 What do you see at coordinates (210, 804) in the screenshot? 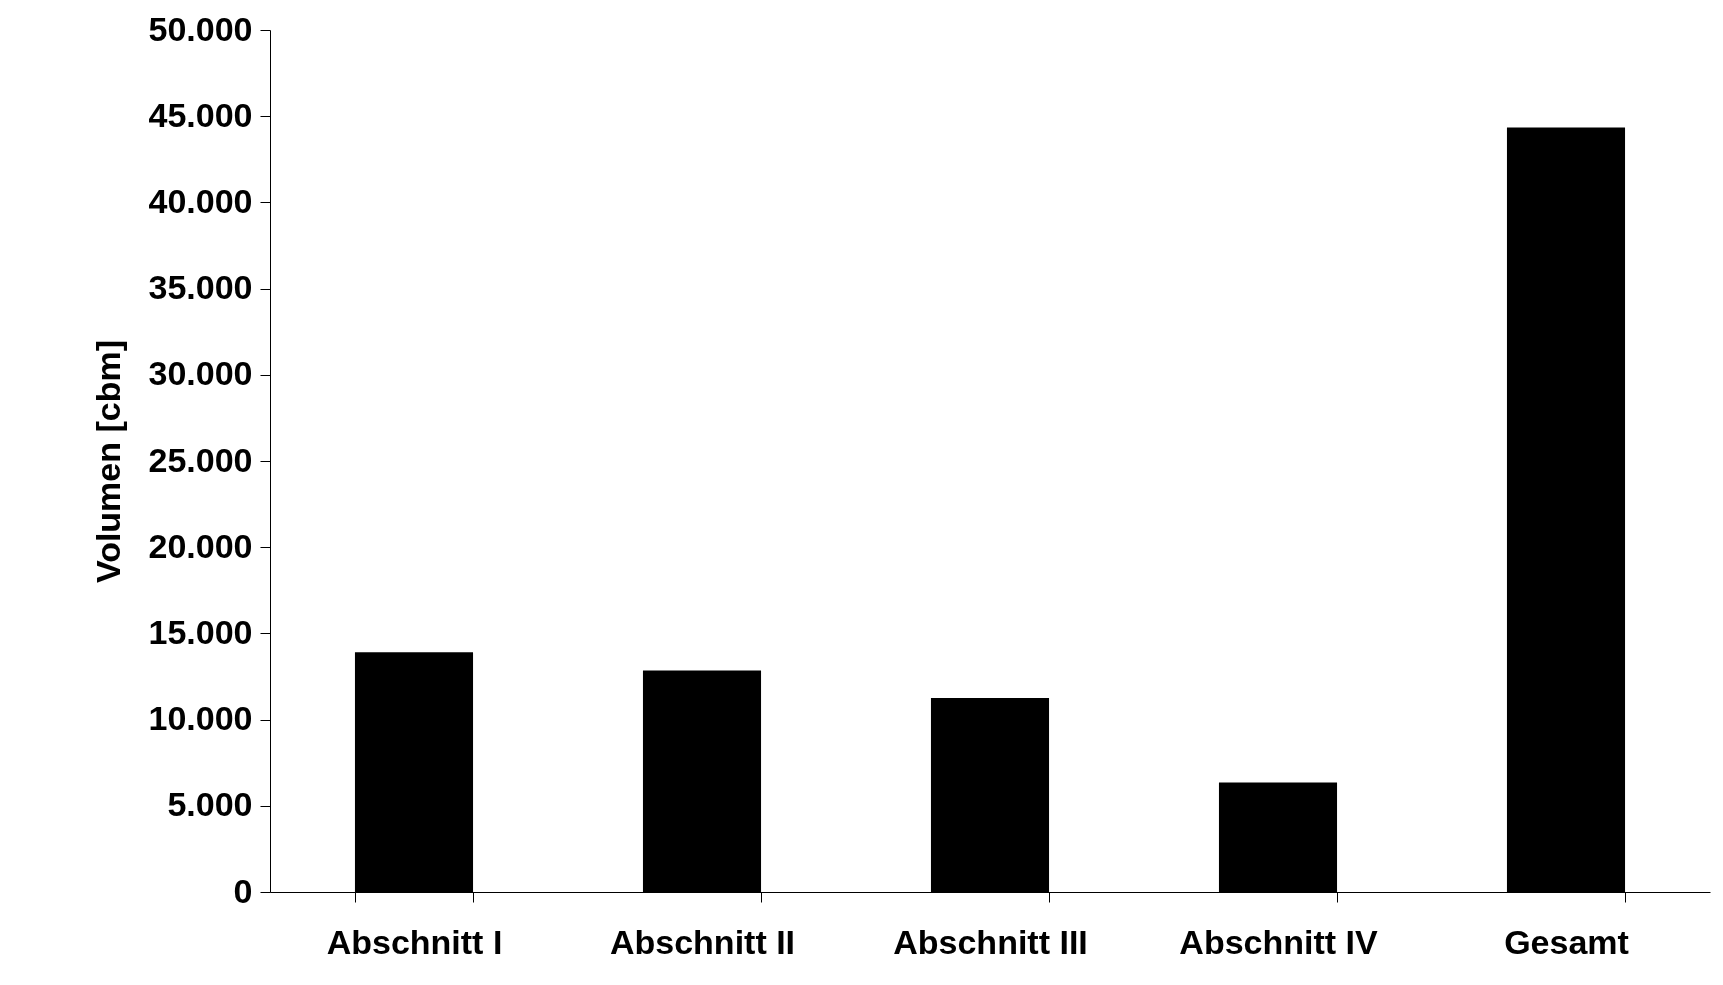
I see `y-tick-label: 5.000` at bounding box center [210, 804].